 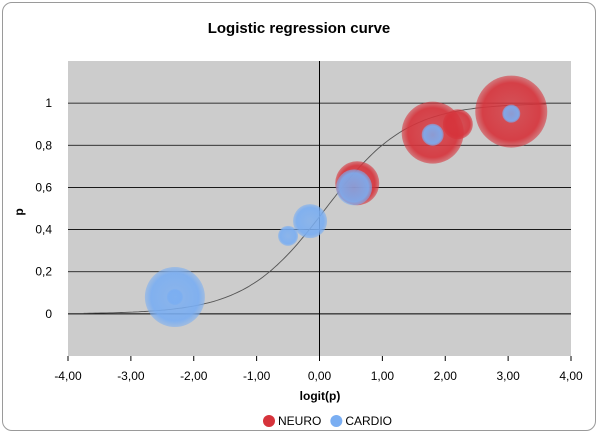 I want to click on y-tick-label: 0,2, so click(x=43, y=272).